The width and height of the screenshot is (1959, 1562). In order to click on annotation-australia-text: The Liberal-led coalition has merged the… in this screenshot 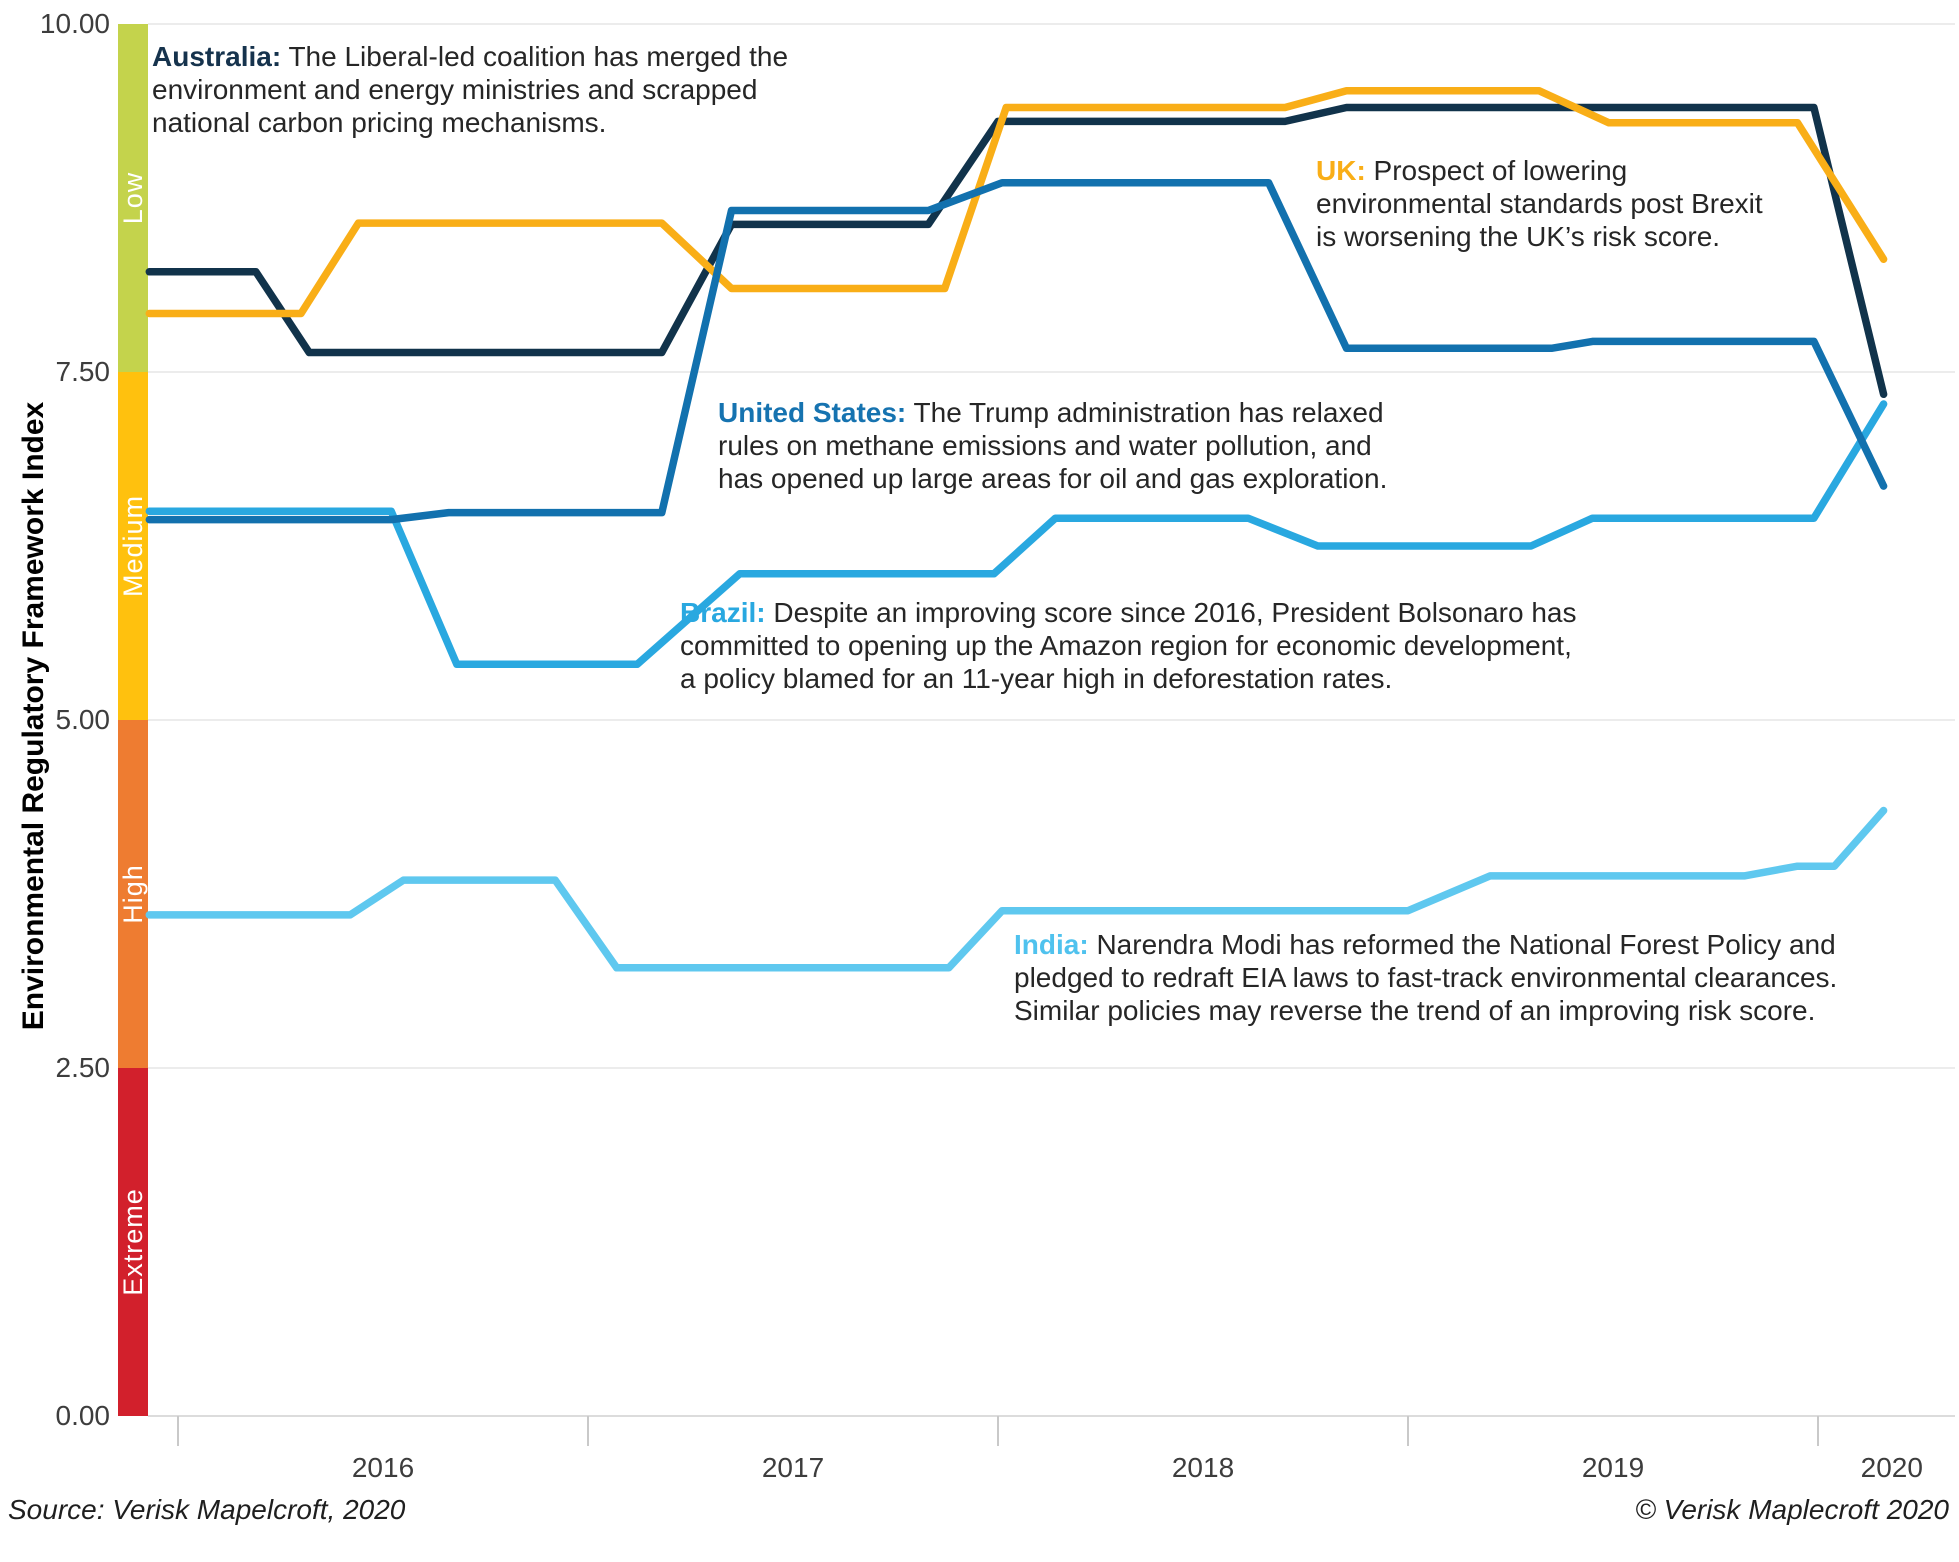, I will do `click(470, 89)`.